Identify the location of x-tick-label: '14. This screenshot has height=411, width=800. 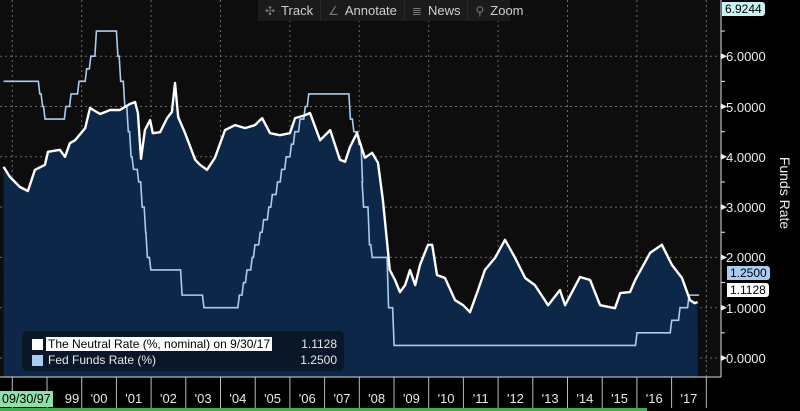
(585, 398).